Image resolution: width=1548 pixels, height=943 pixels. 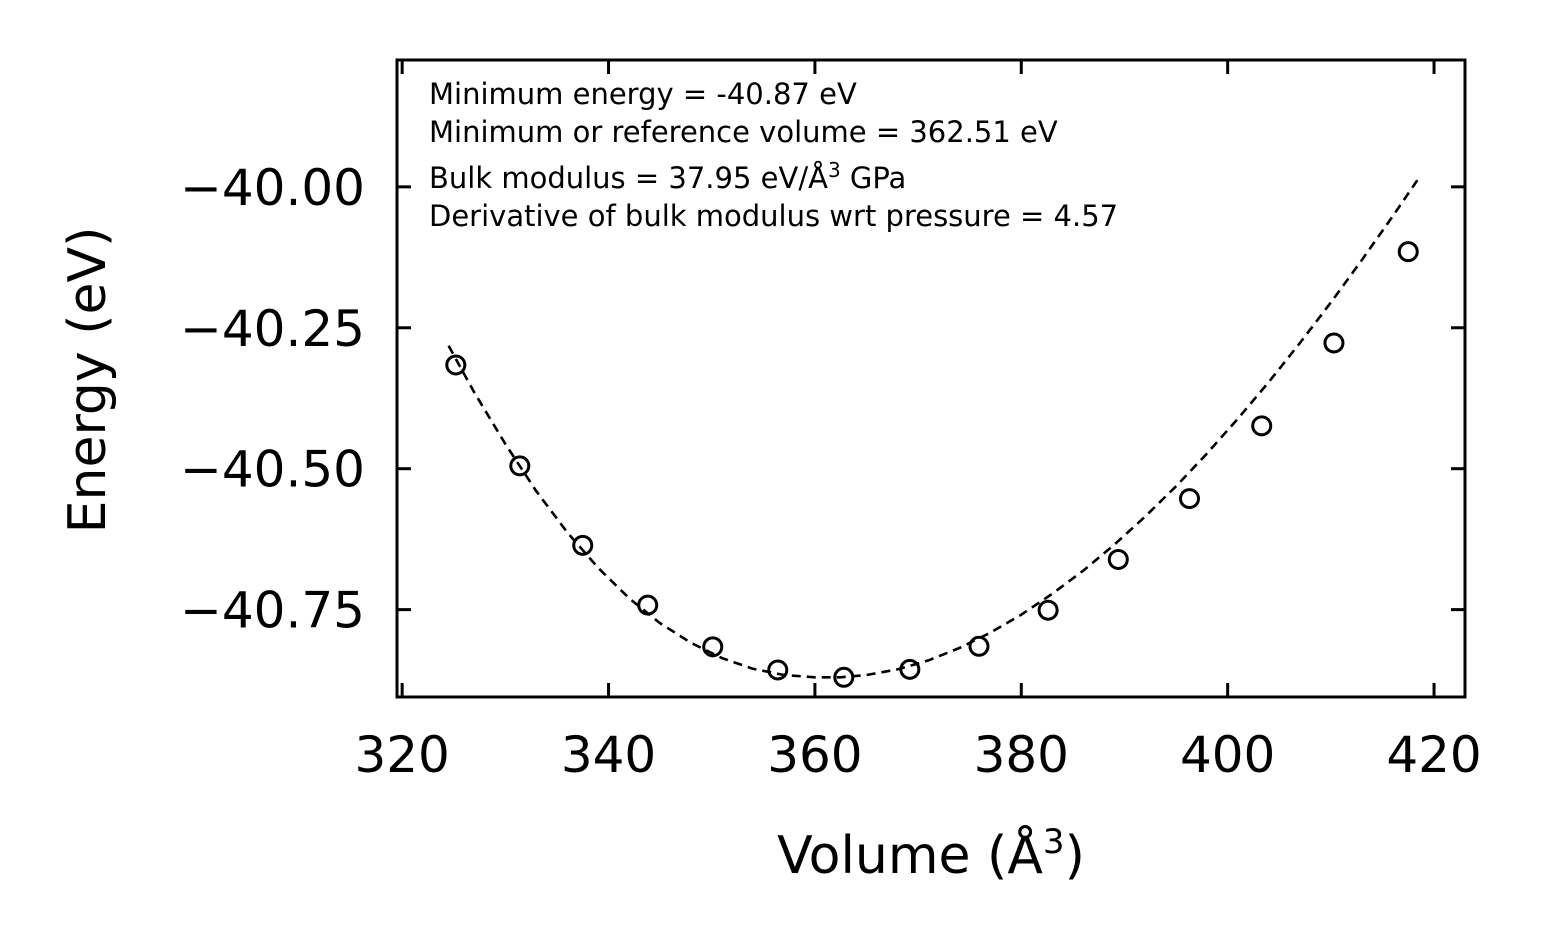 What do you see at coordinates (1227, 755) in the screenshot?
I see `x-tick-label: 400` at bounding box center [1227, 755].